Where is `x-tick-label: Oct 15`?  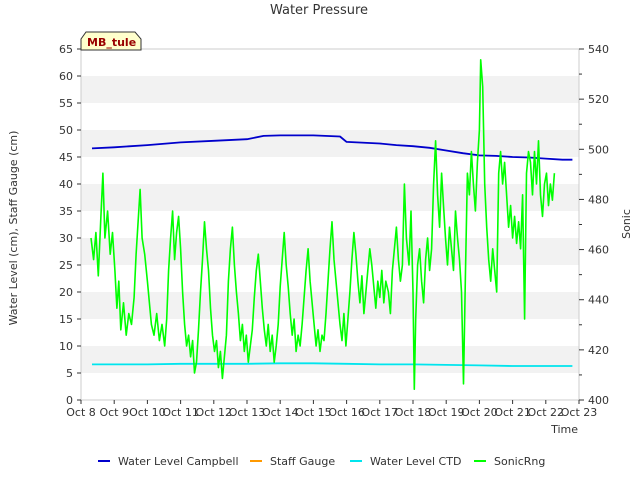 x-tick-label: Oct 15 is located at coordinates (313, 412).